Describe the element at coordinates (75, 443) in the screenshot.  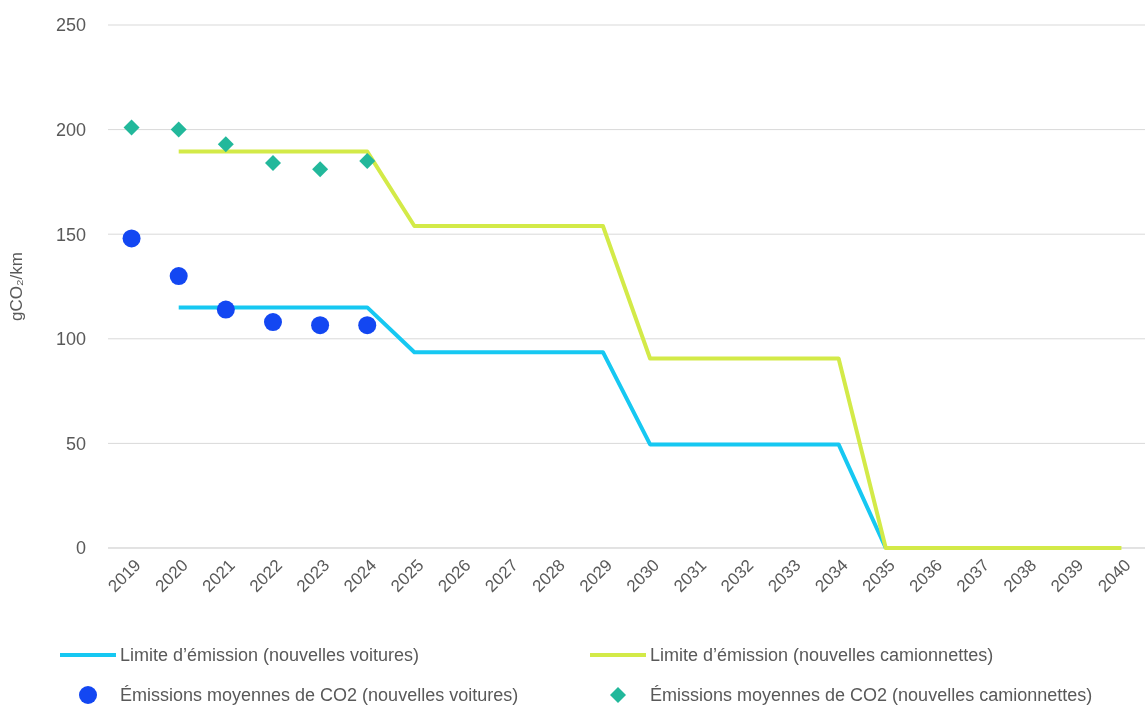
I see `y-tick-label: 50` at that location.